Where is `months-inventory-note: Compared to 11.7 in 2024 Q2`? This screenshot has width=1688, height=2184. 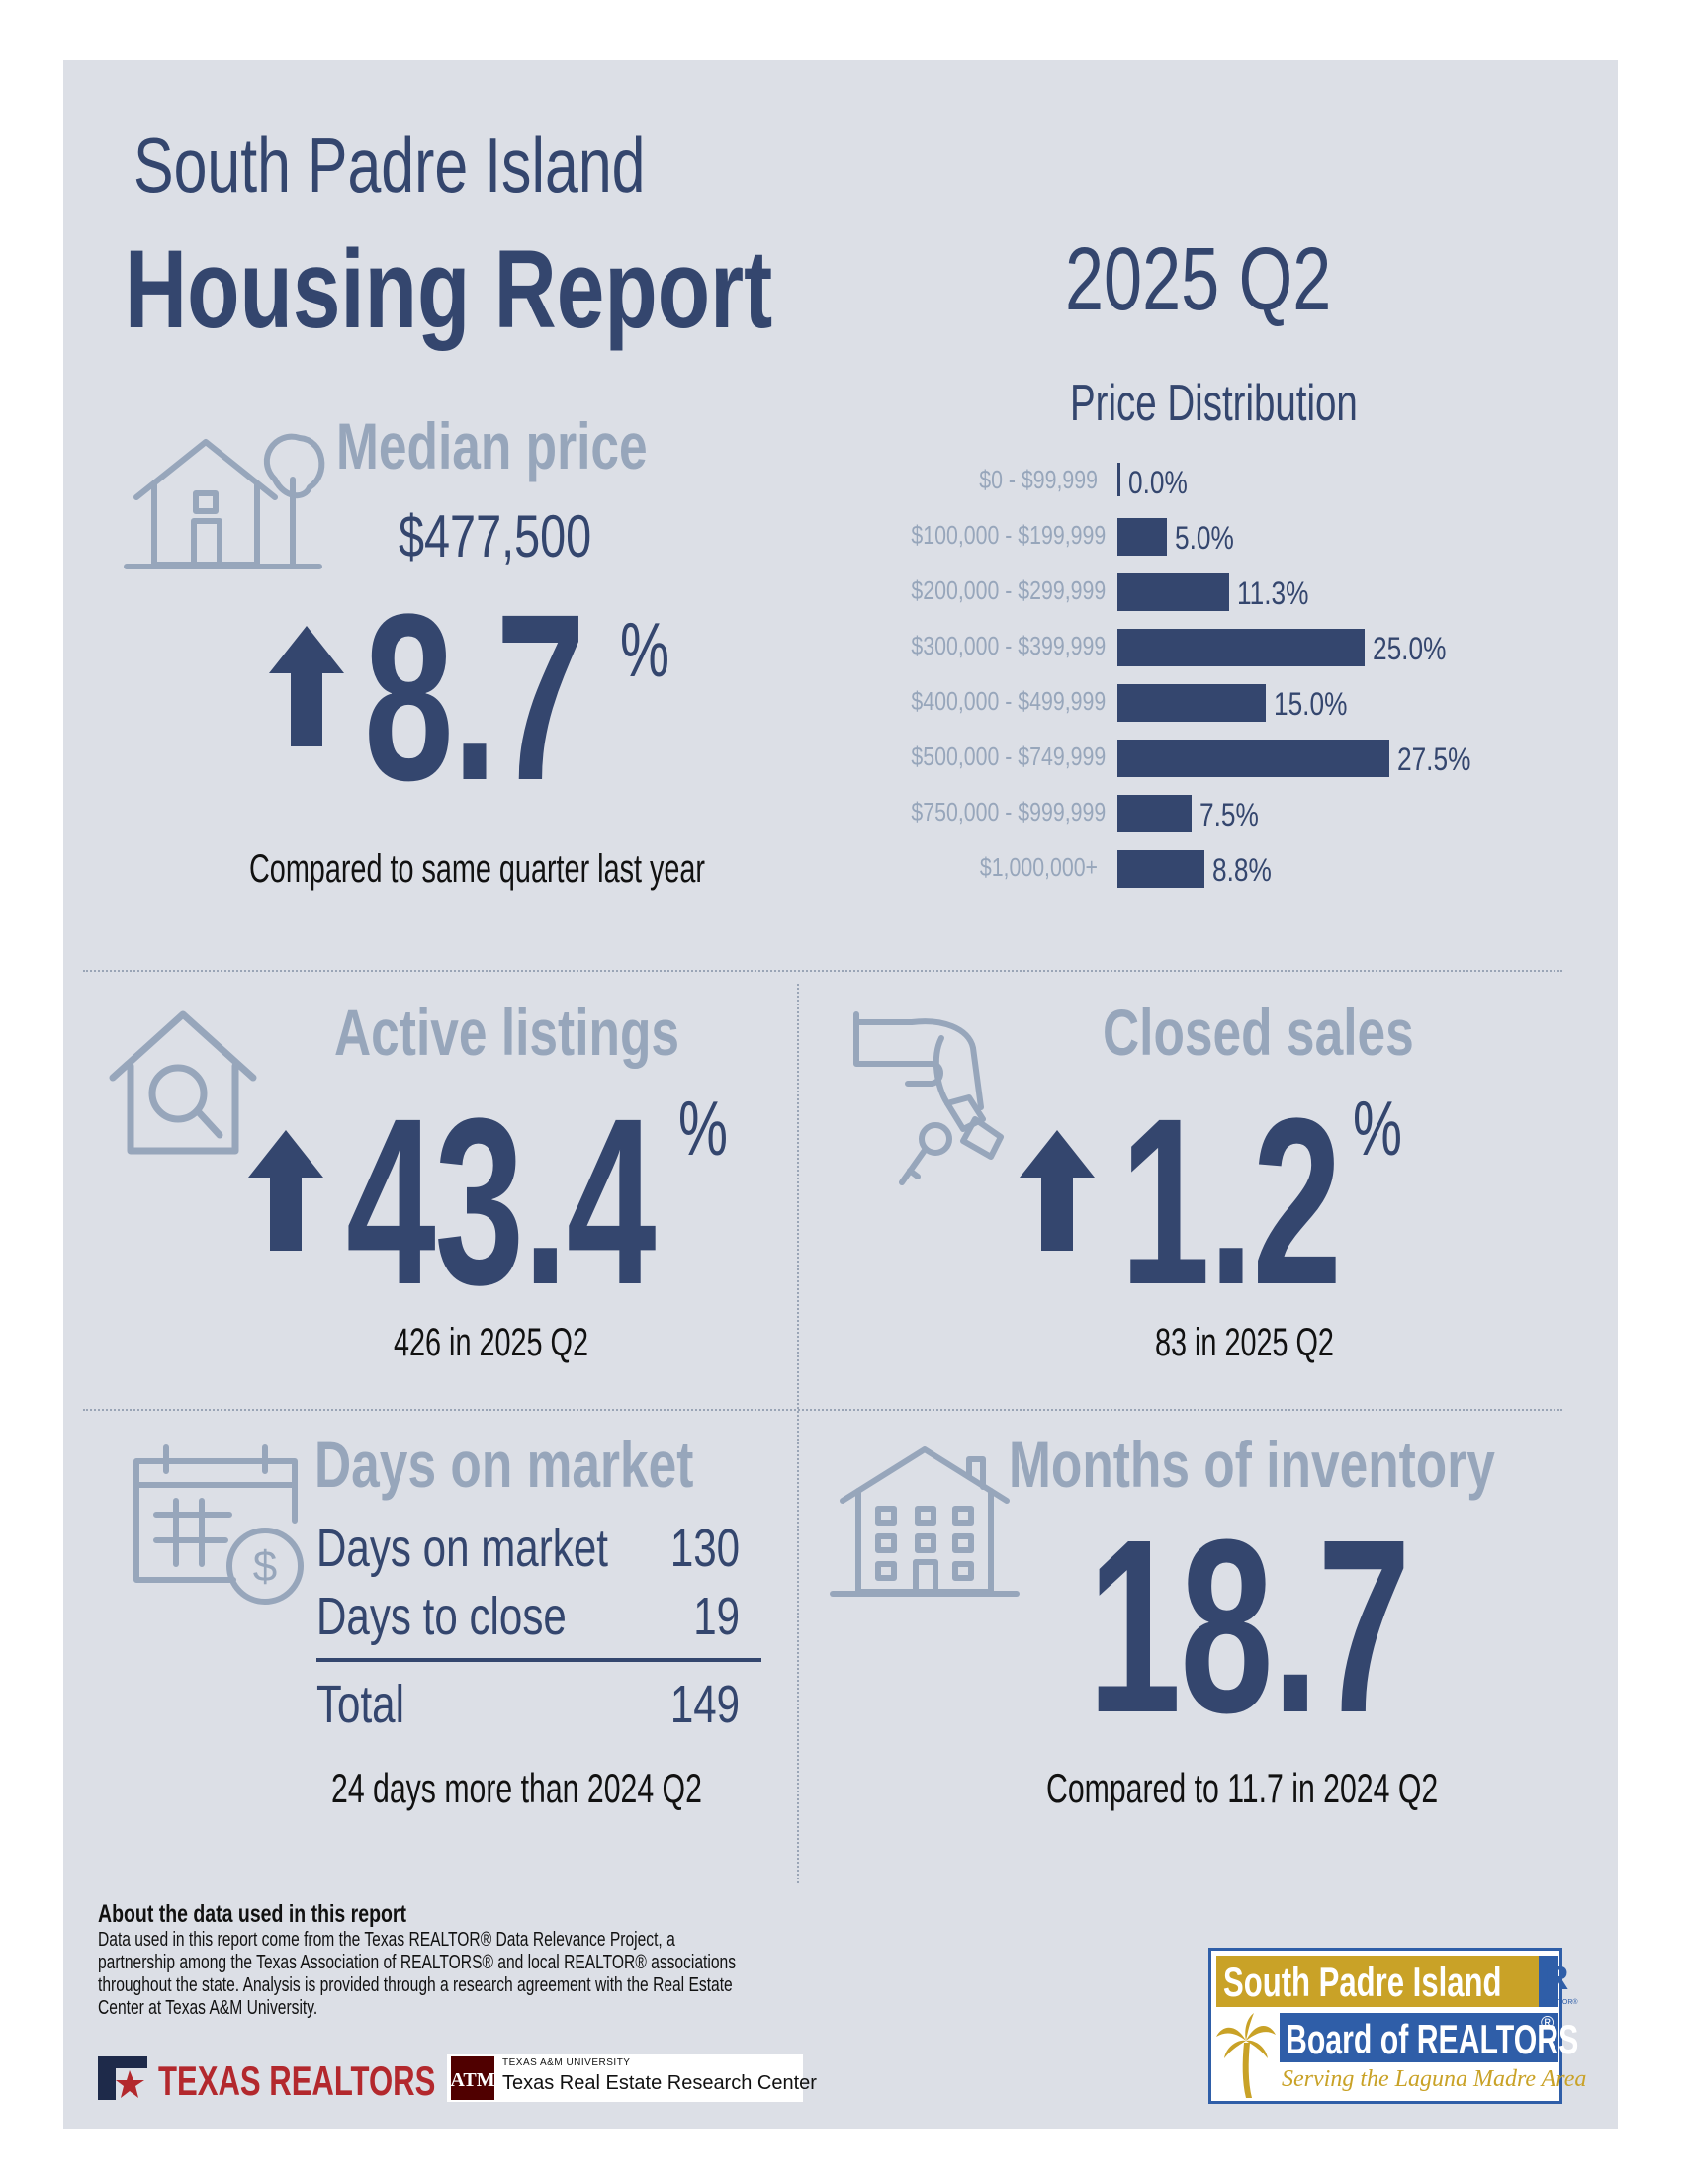
months-inventory-note: Compared to 11.7 in 2024 Q2 is located at coordinates (1242, 1788).